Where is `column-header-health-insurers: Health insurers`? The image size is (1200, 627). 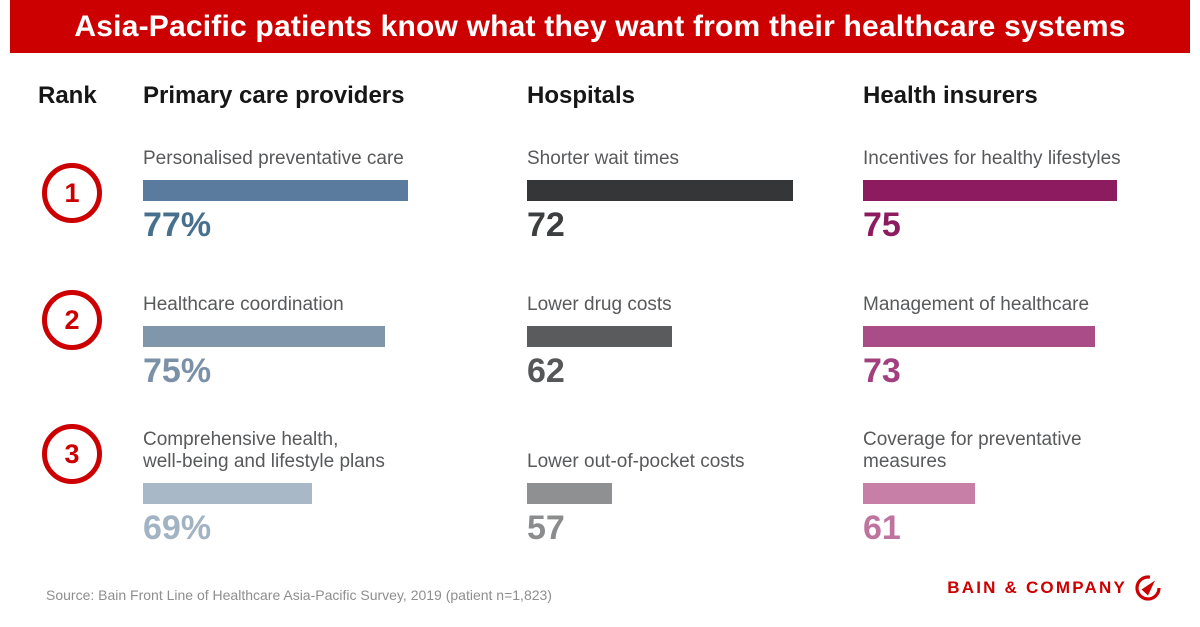
column-header-health-insurers: Health insurers is located at coordinates (950, 95).